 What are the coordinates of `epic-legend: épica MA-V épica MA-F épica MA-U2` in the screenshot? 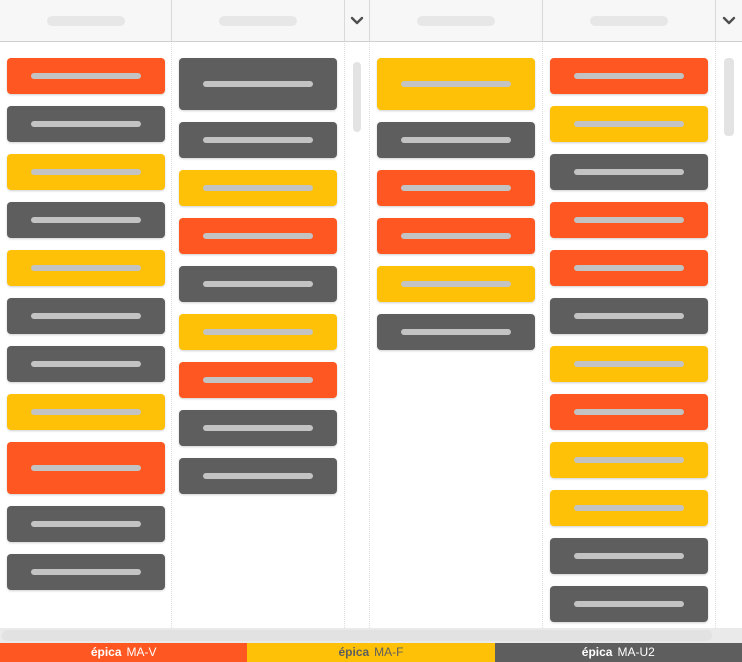 It's located at (371, 652).